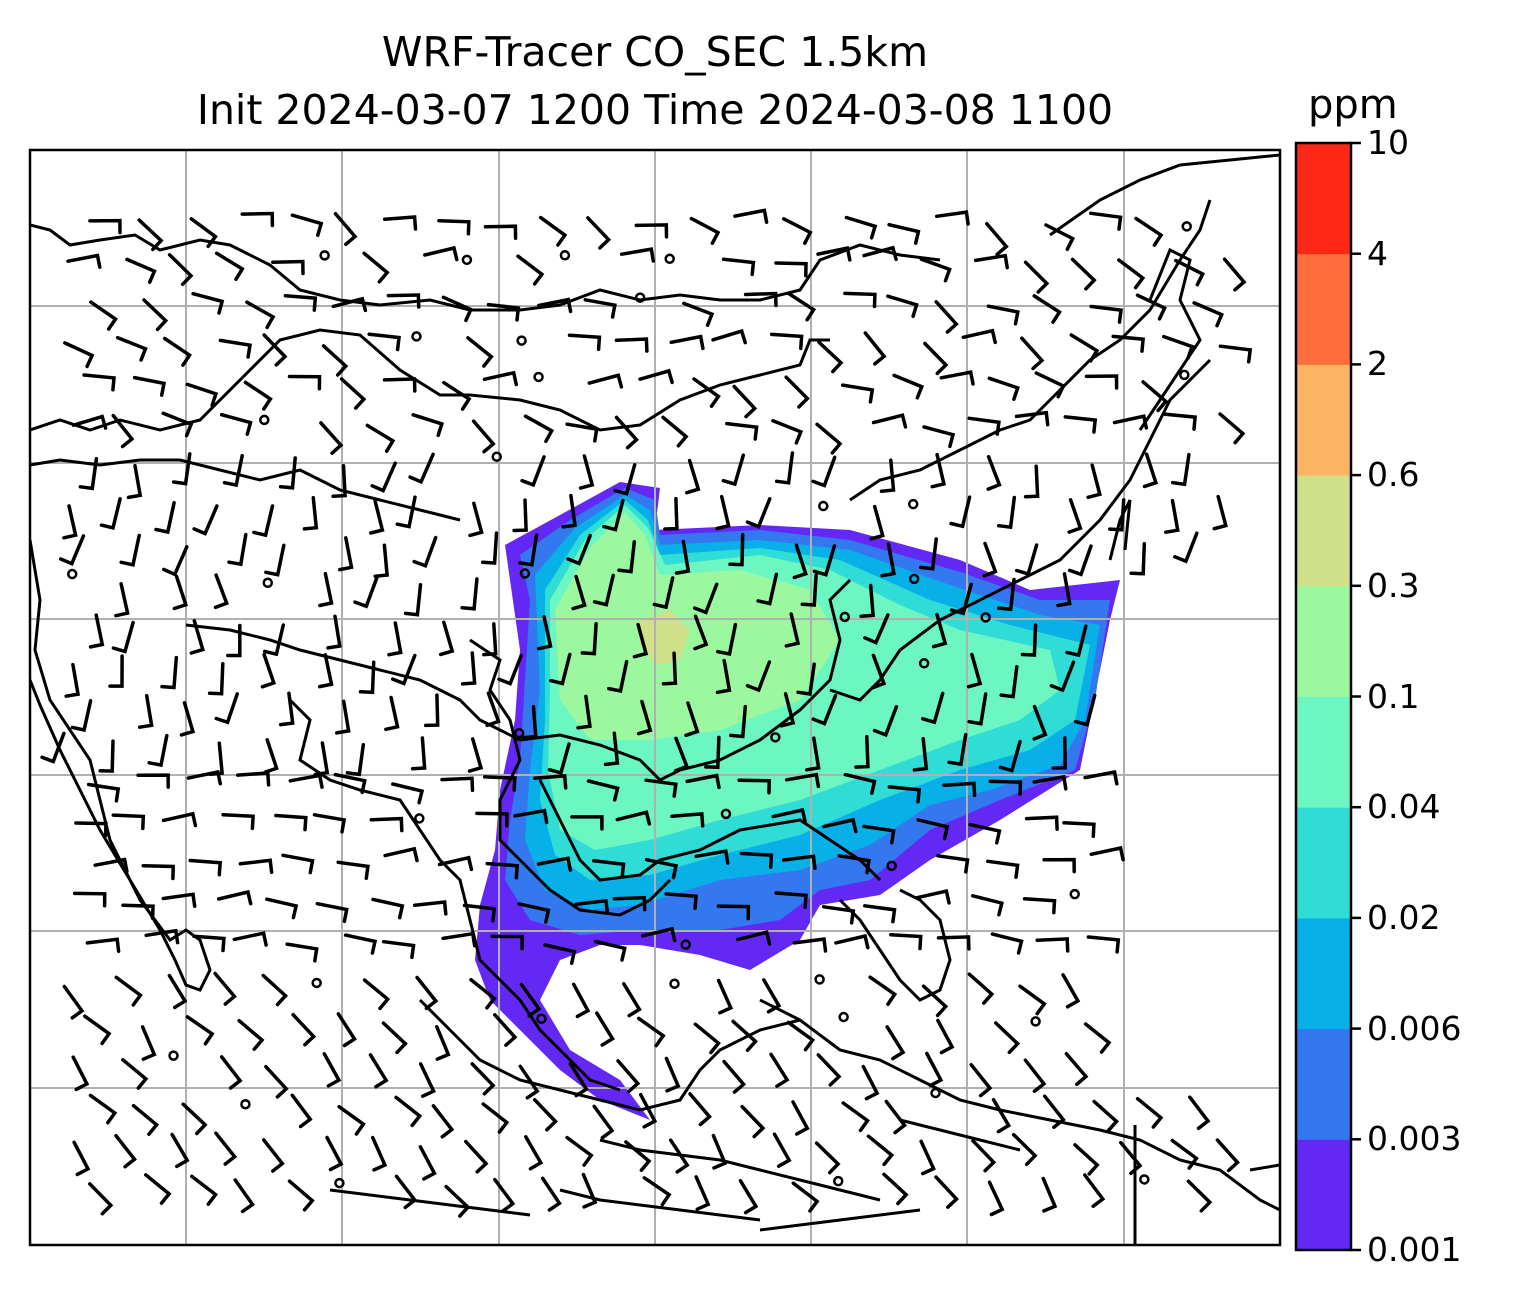 This screenshot has height=1306, width=1528. Describe the element at coordinates (1393, 585) in the screenshot. I see `colorbar-tick-label: 0.3` at that location.